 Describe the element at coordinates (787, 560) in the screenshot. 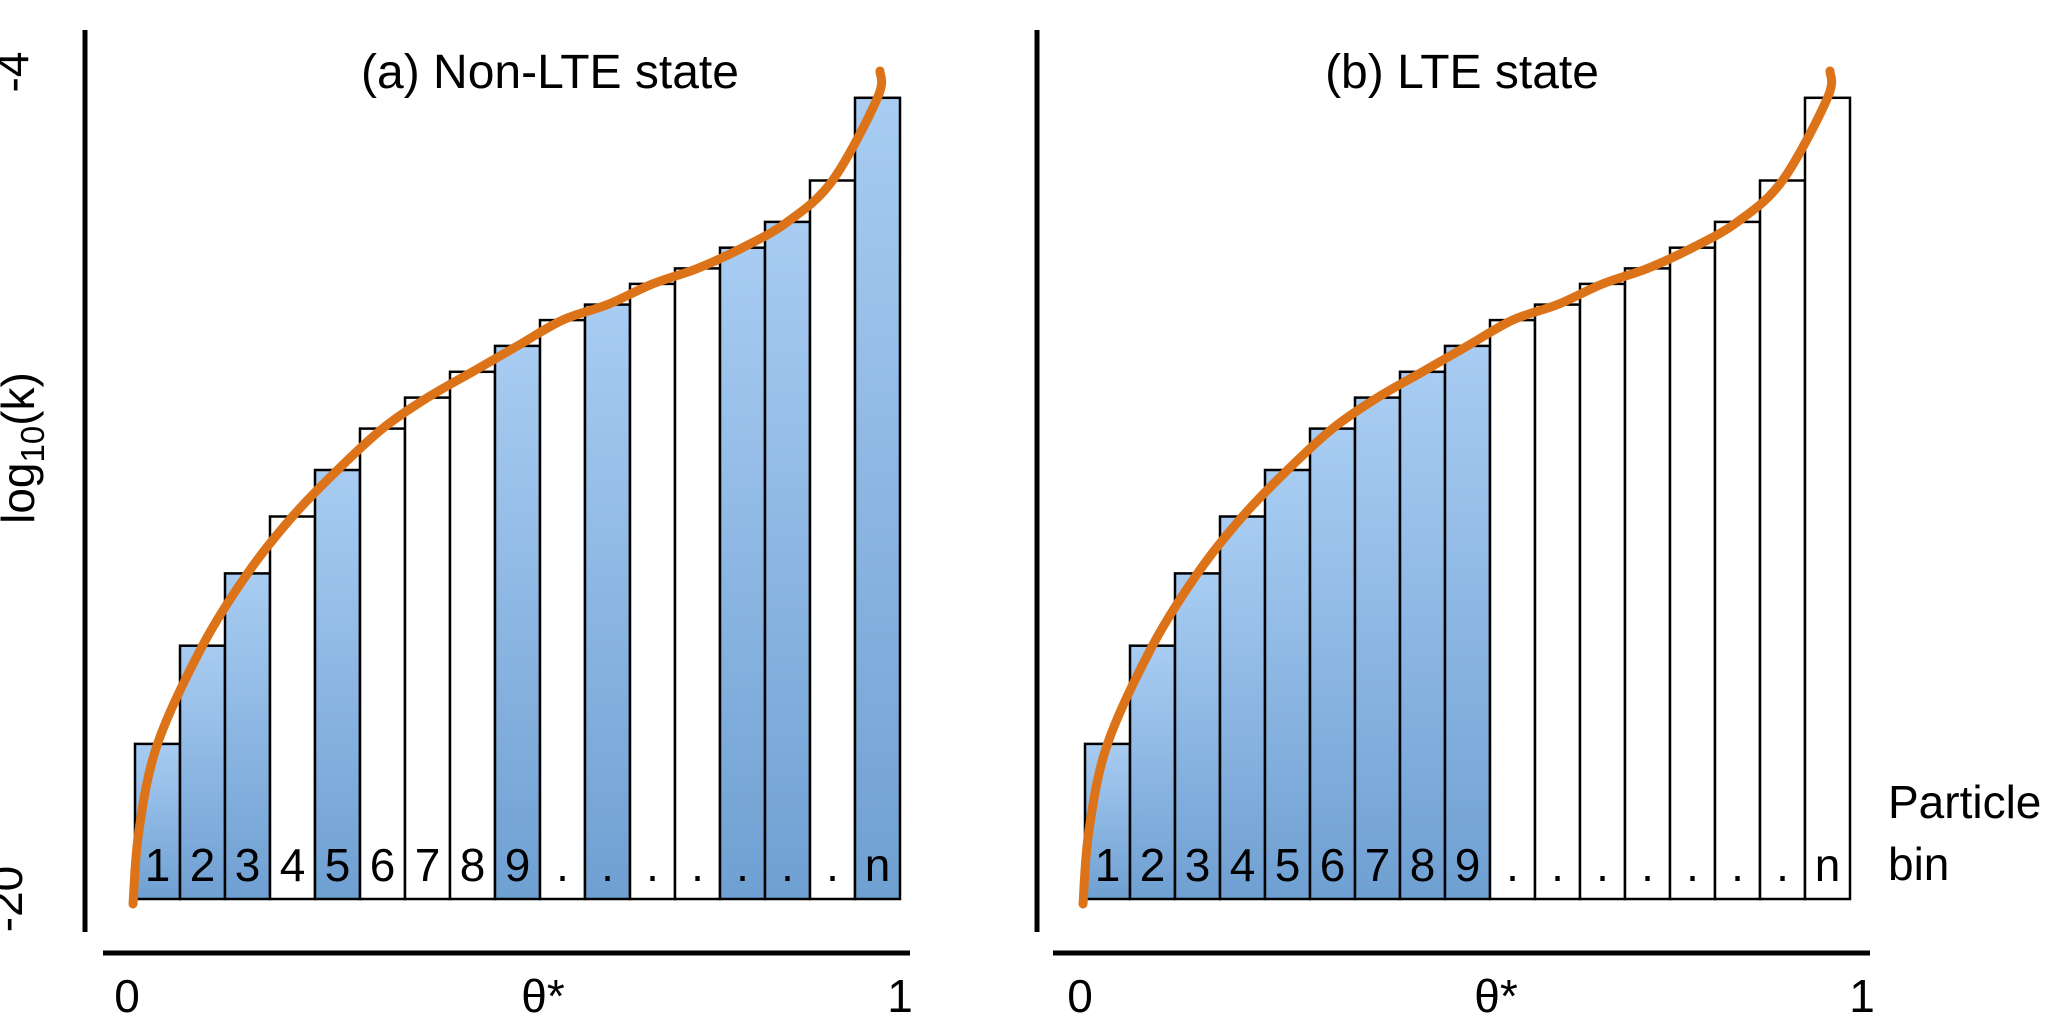

I see `bar-a-15-filled` at that location.